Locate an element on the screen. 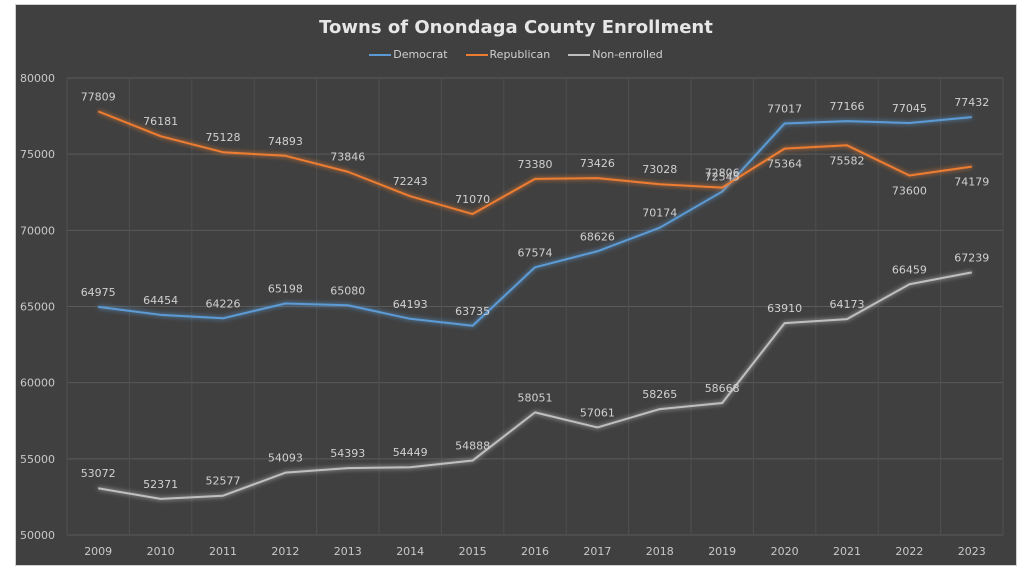 The height and width of the screenshot is (576, 1024). data-label-democrat: 64226 is located at coordinates (223, 303).